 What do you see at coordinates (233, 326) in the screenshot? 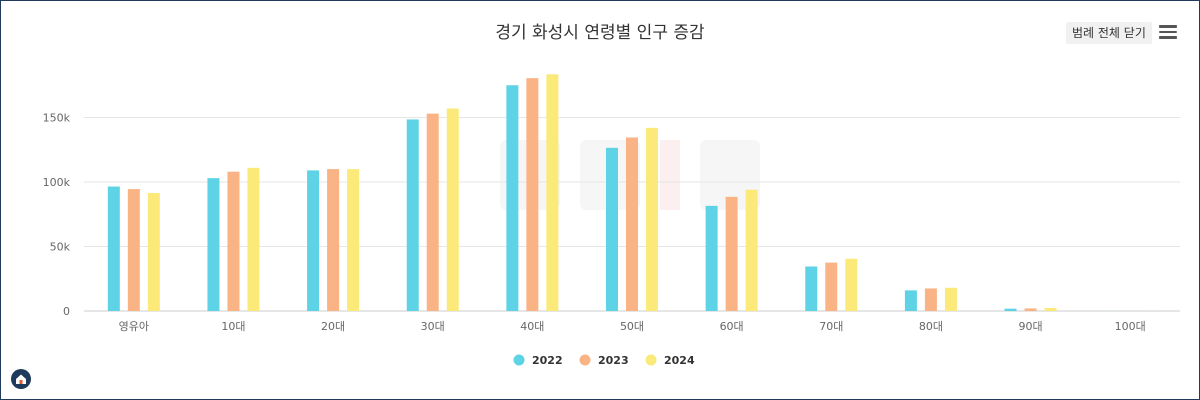
I see `x-tick-label: 10대` at bounding box center [233, 326].